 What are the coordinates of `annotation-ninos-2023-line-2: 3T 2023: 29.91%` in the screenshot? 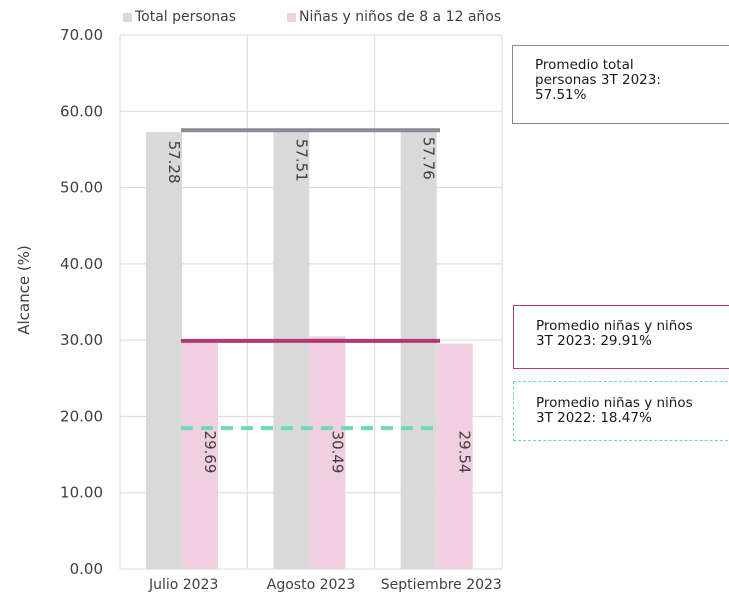 It's located at (594, 341).